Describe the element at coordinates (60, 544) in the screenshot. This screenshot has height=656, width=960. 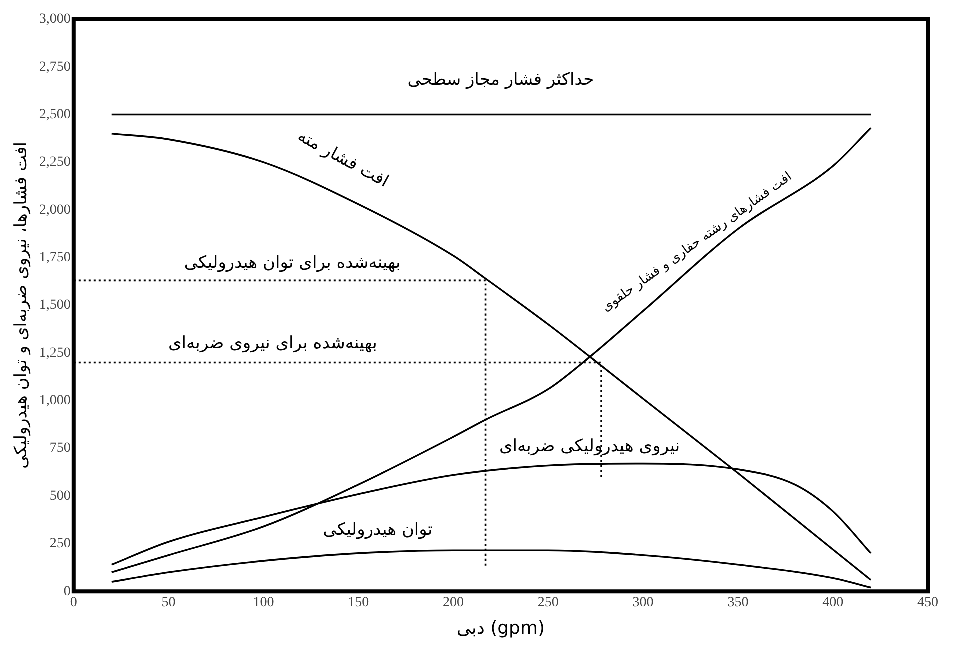
I see `y-tick-label: 250` at that location.